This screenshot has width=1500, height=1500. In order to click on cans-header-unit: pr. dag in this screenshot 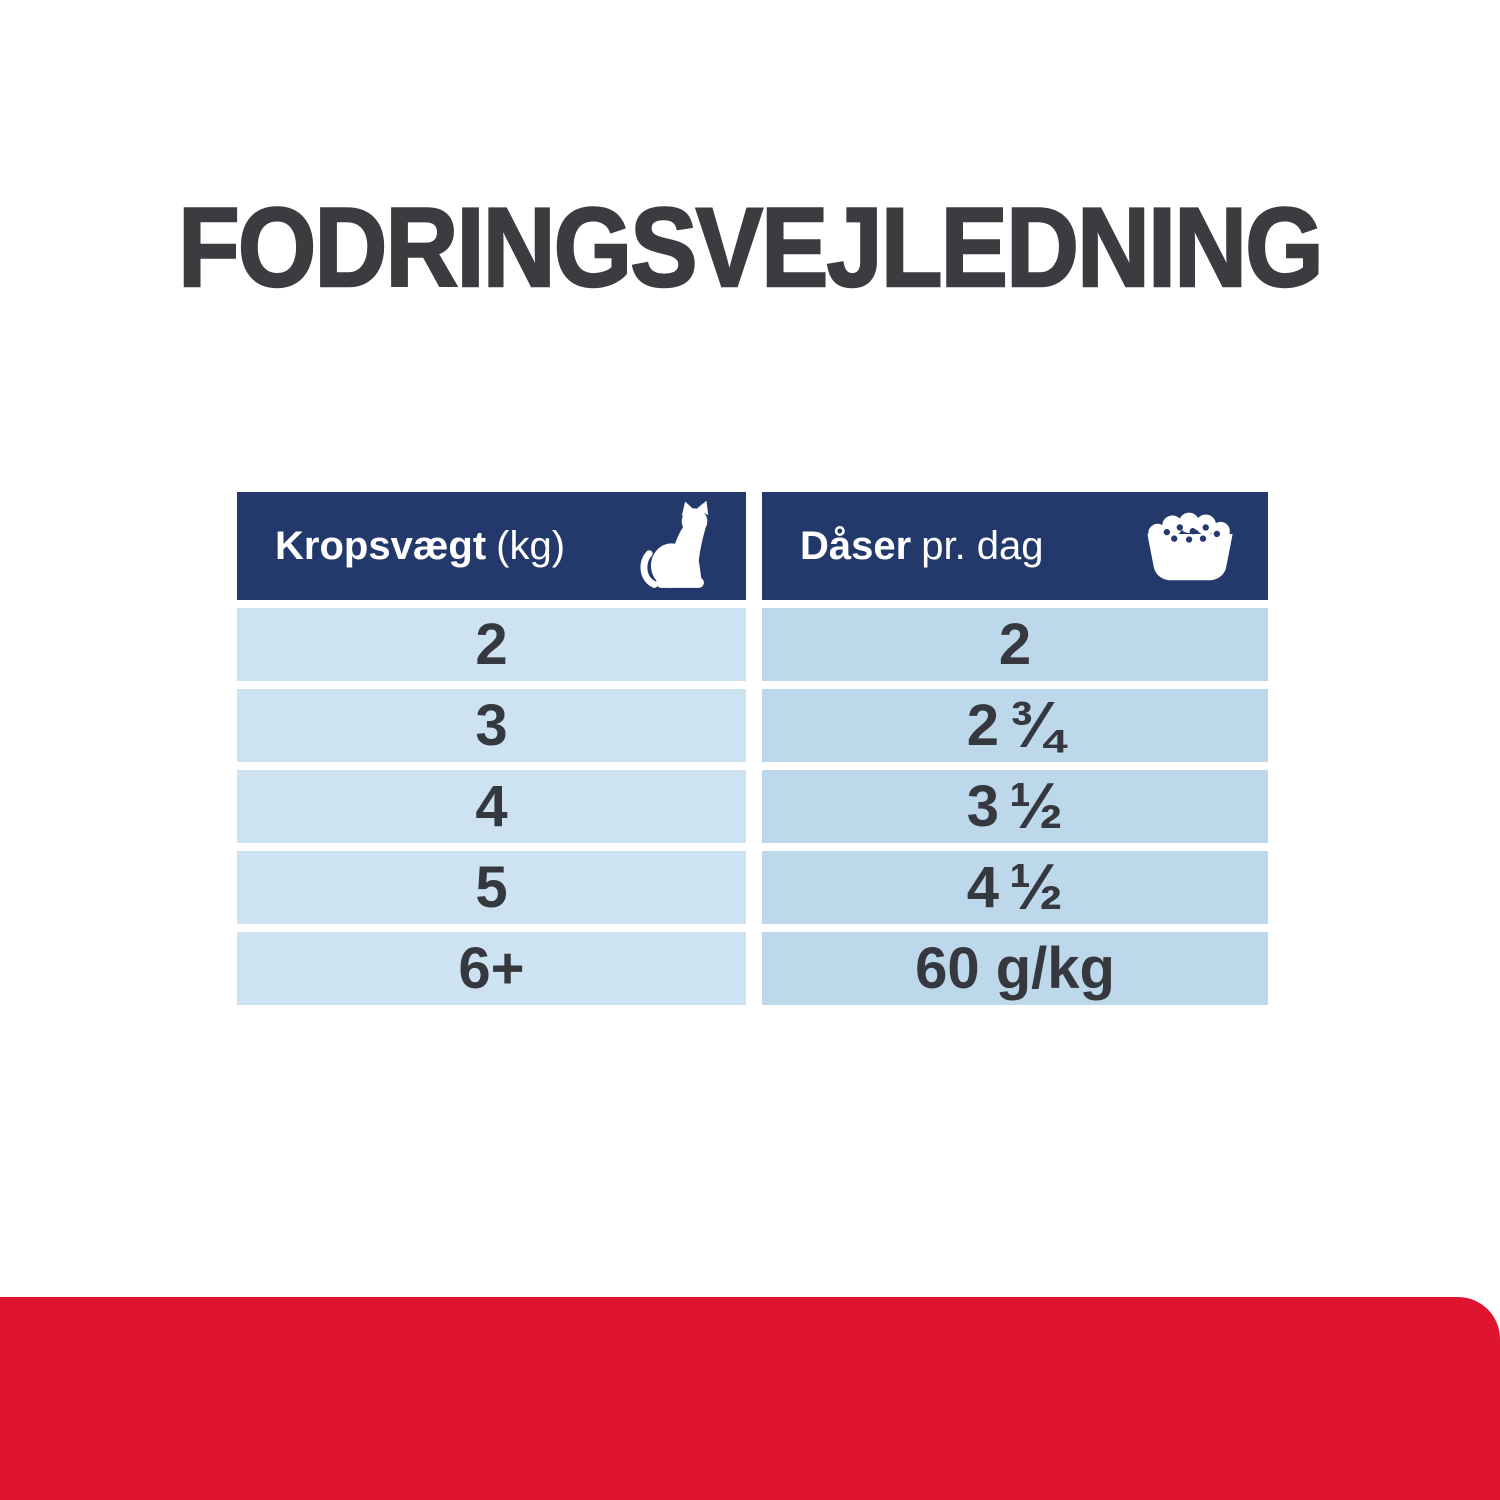, I will do `click(982, 545)`.